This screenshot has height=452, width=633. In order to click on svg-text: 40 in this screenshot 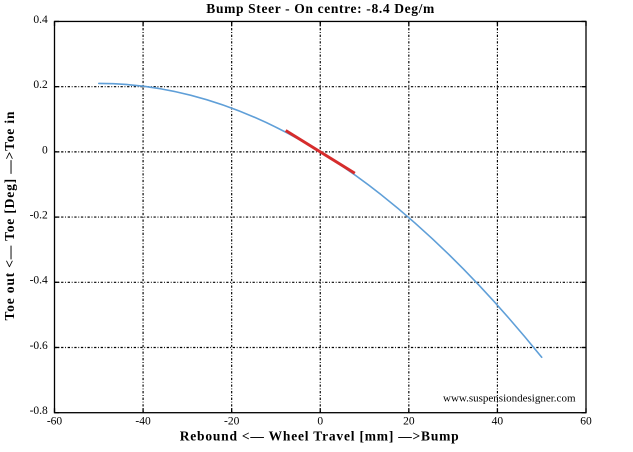, I will do `click(498, 421)`.